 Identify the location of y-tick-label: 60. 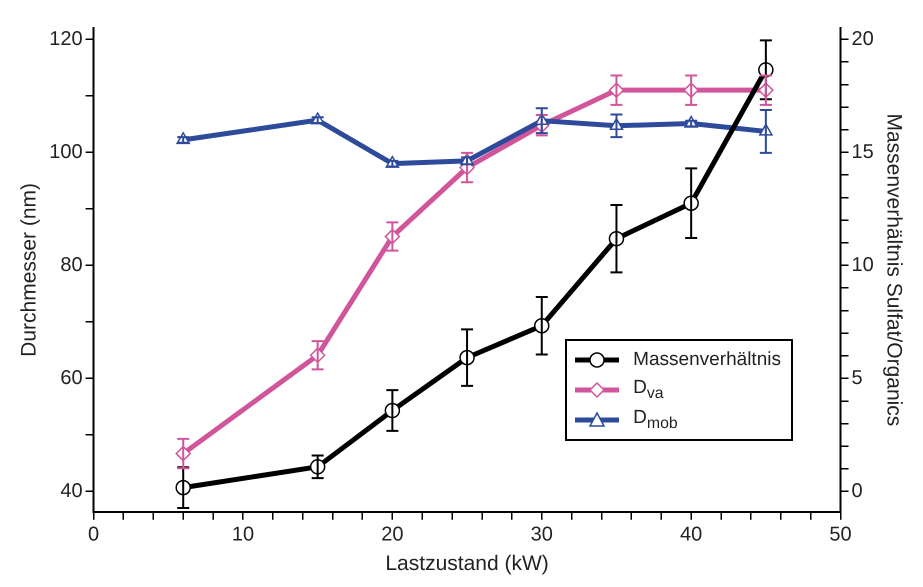
(71, 377).